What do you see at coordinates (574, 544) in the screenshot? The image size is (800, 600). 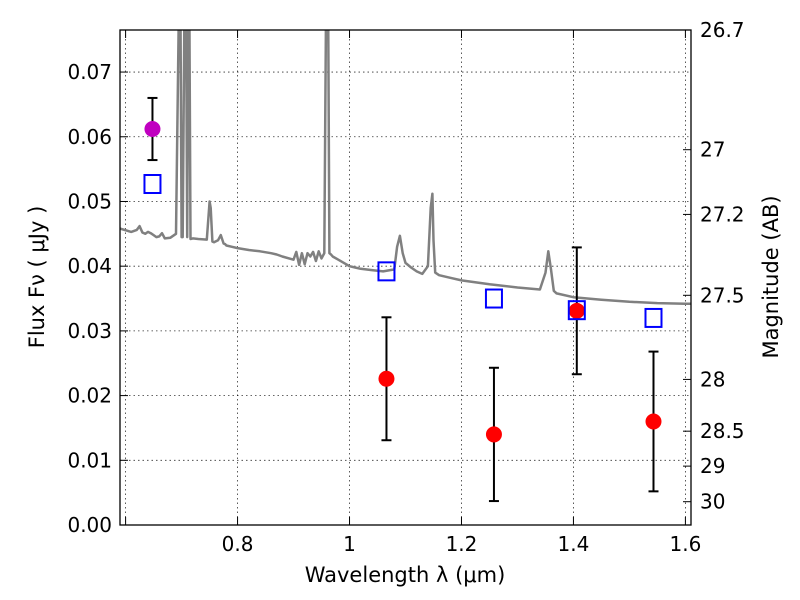 I see `x-tick-label: 1.4` at bounding box center [574, 544].